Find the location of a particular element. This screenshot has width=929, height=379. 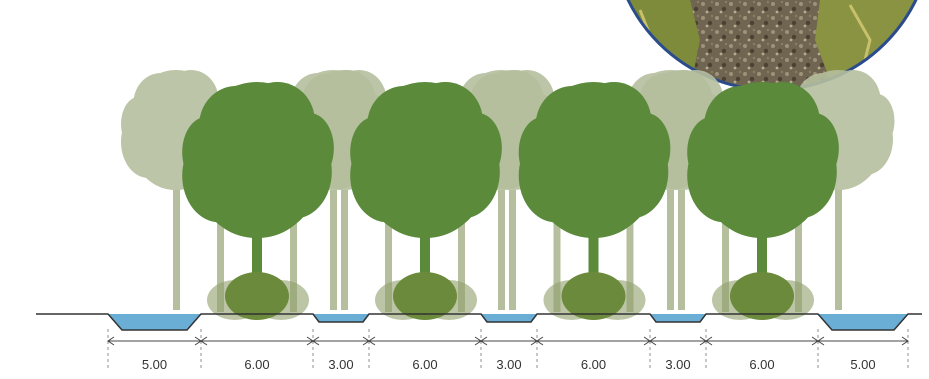

ground-line is located at coordinates (479, 322).